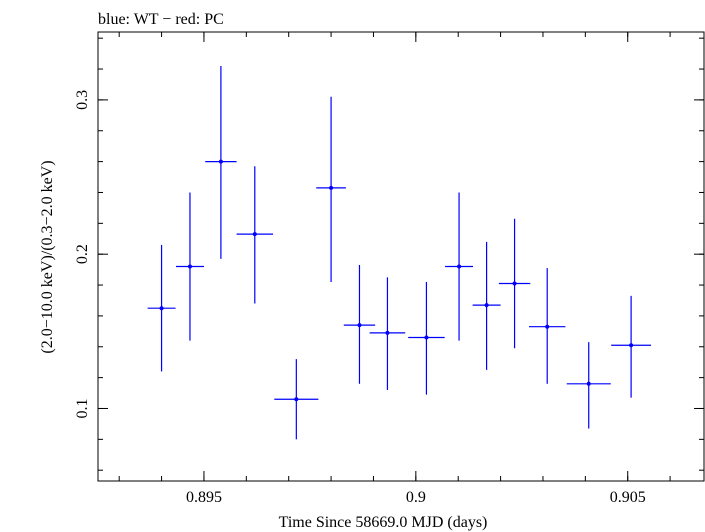  I want to click on y-tick-label: 0.2, so click(82, 254).